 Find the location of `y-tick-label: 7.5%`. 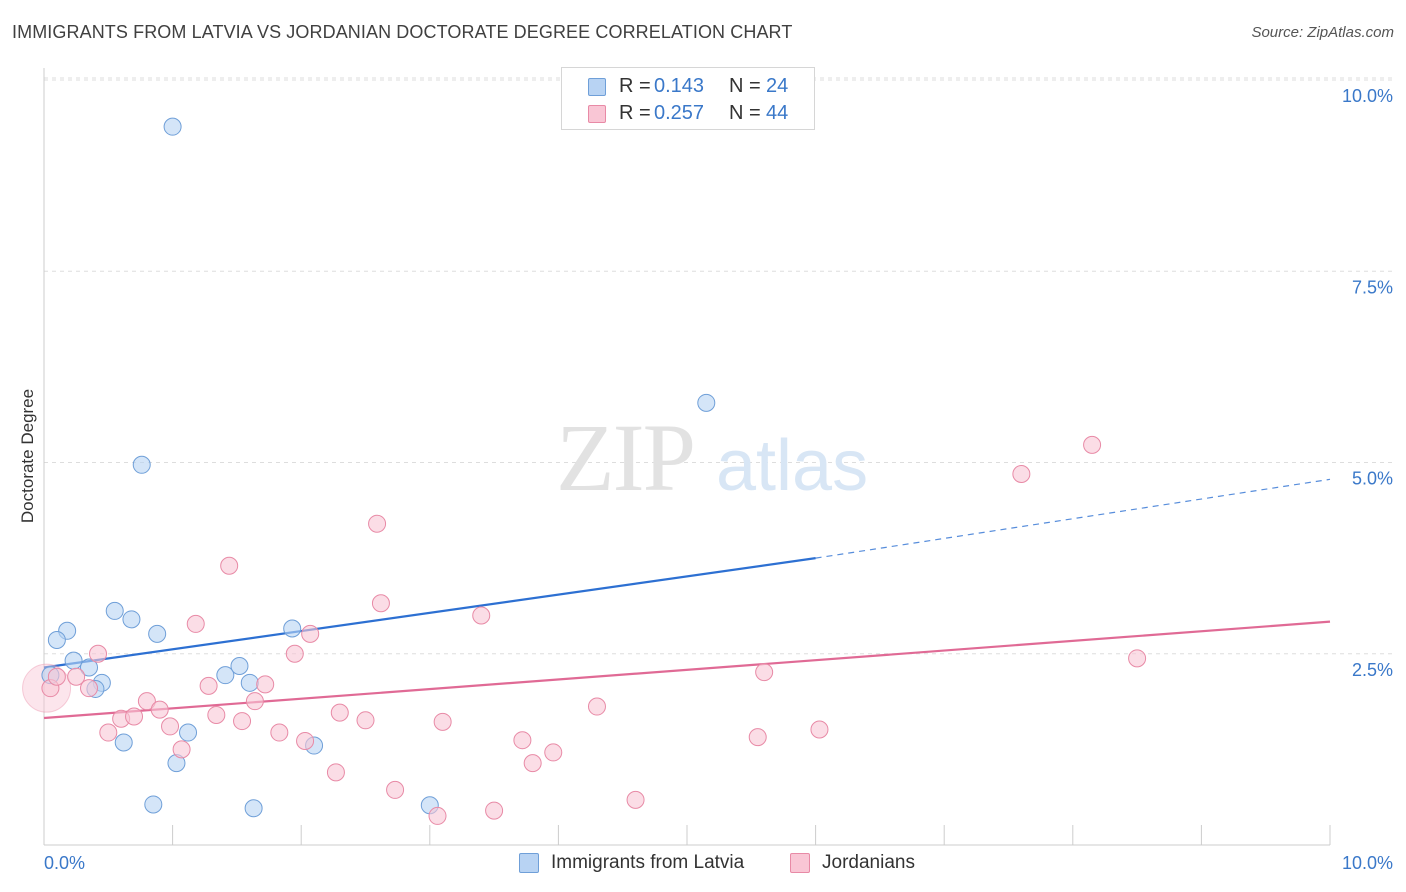

y-tick-label: 7.5% is located at coordinates (1372, 287).